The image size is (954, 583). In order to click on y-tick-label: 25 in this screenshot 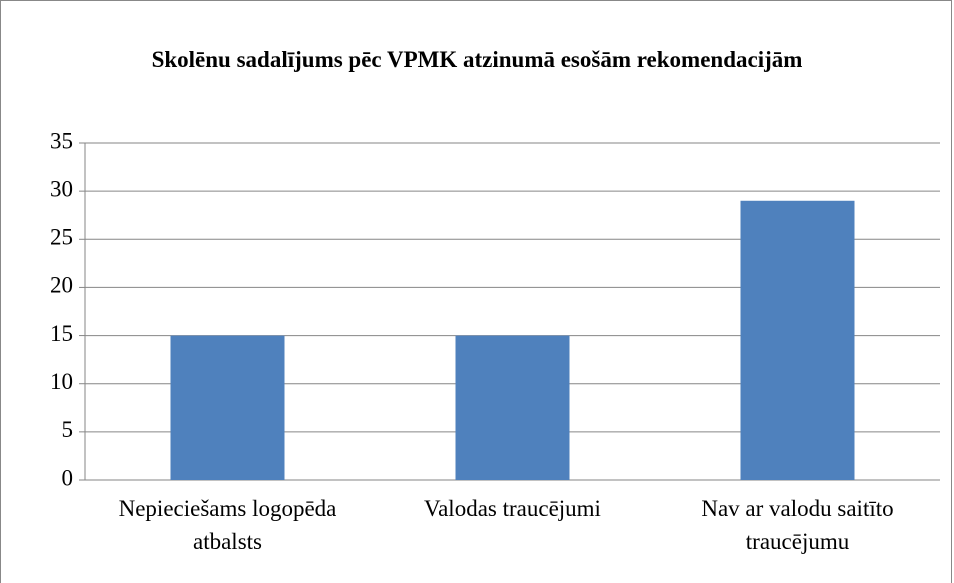, I will do `click(61, 237)`.